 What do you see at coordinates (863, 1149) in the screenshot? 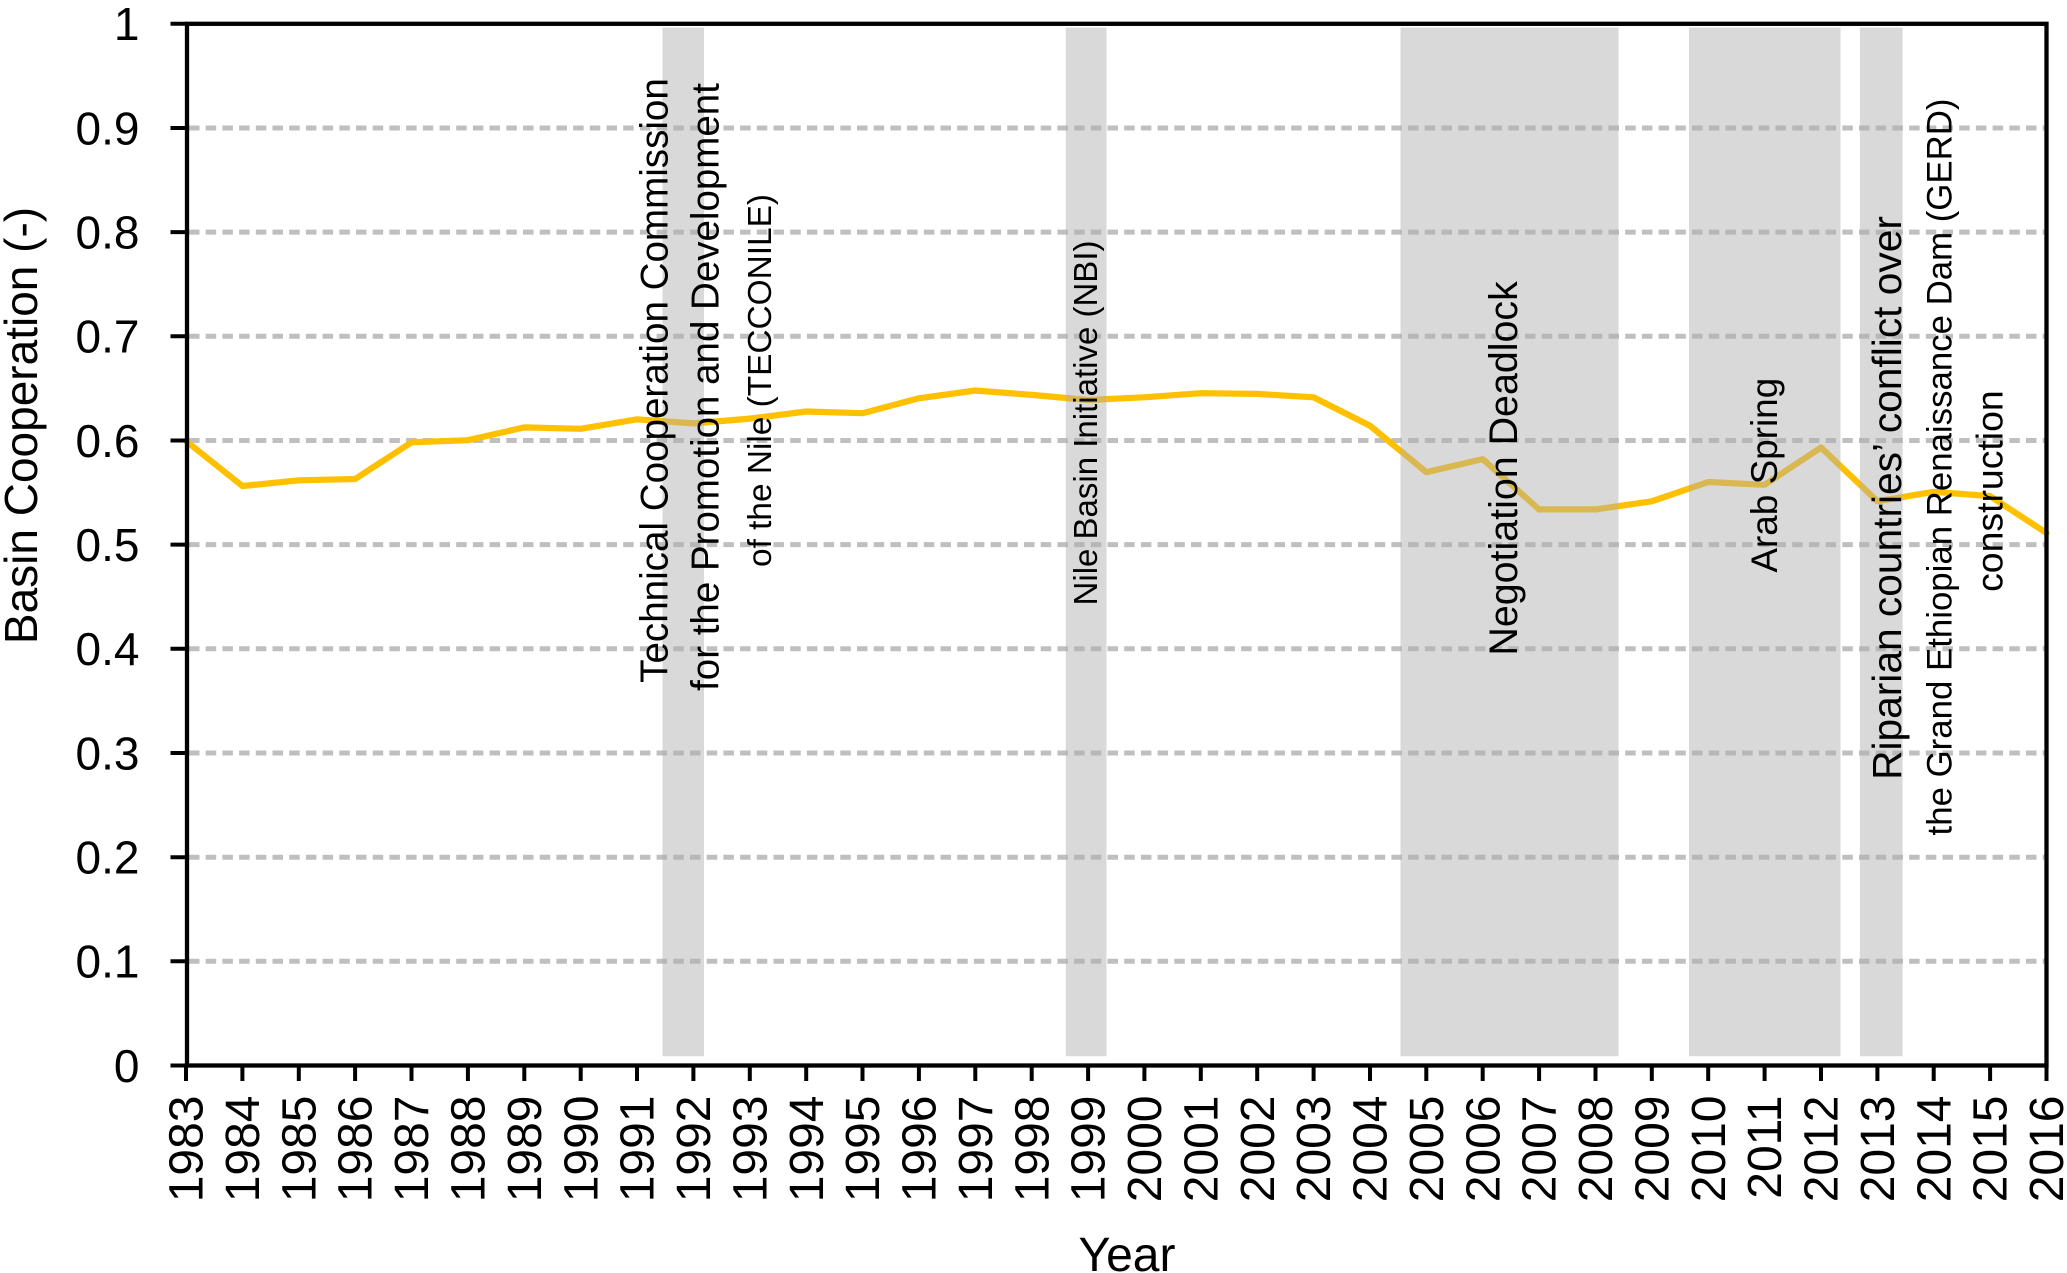
I see `svg-text: 1995` at bounding box center [863, 1149].